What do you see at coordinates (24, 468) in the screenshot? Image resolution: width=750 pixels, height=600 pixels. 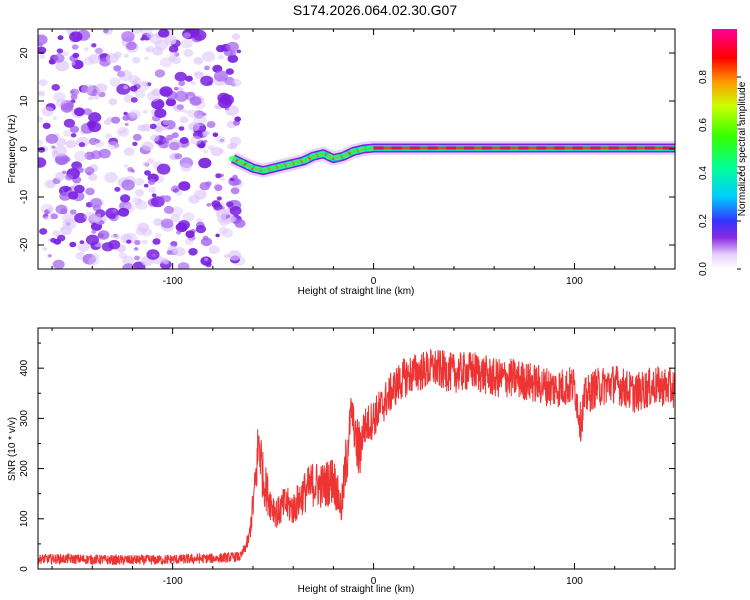 I see `y-tick-label: 200` at bounding box center [24, 468].